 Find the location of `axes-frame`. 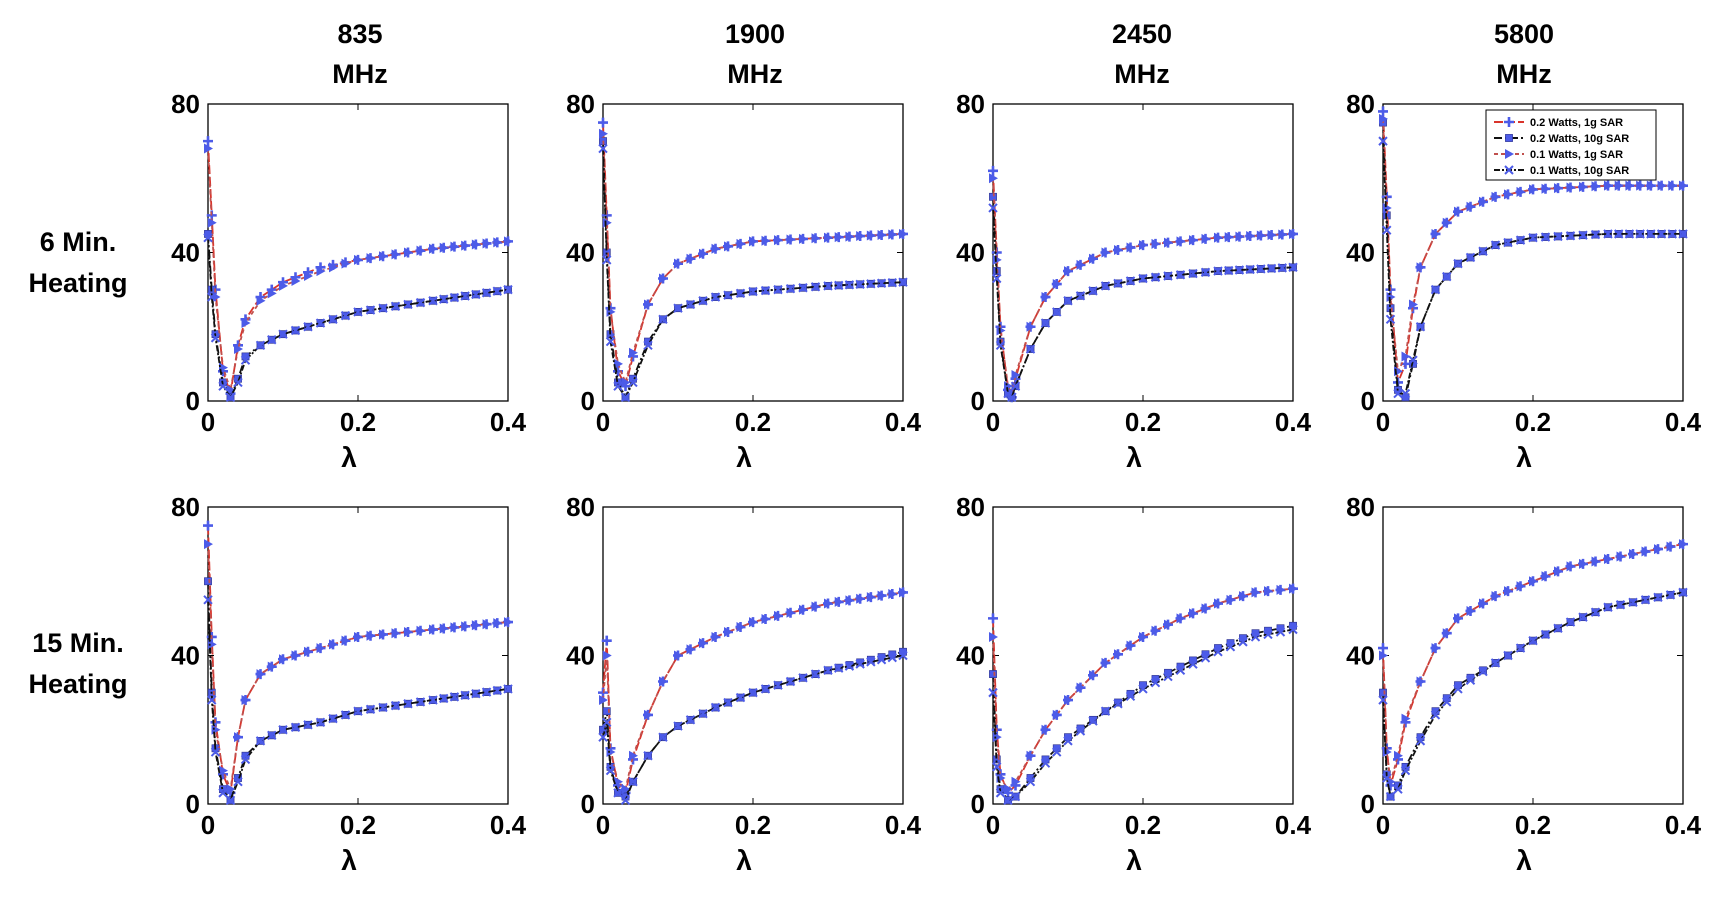

axes-frame is located at coordinates (1143, 655).